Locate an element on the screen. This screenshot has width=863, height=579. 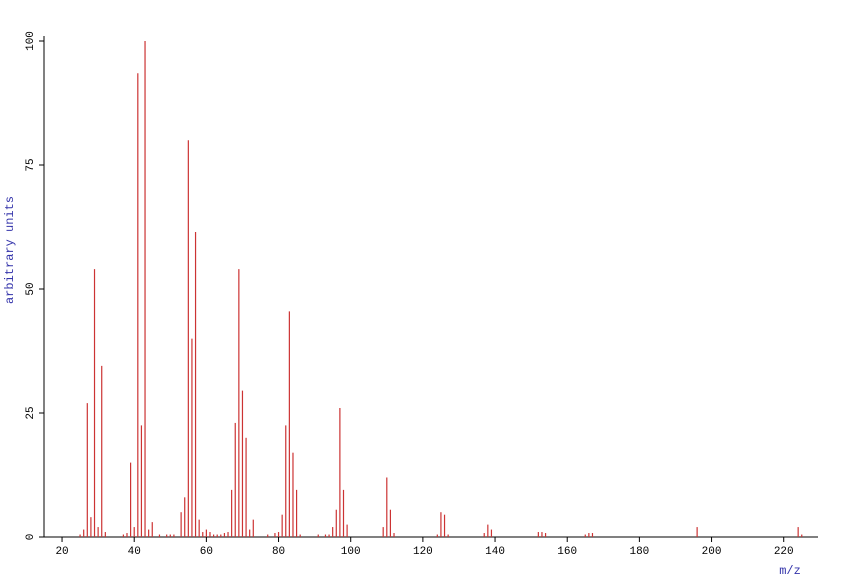
x-tick-label: 140 is located at coordinates (495, 552).